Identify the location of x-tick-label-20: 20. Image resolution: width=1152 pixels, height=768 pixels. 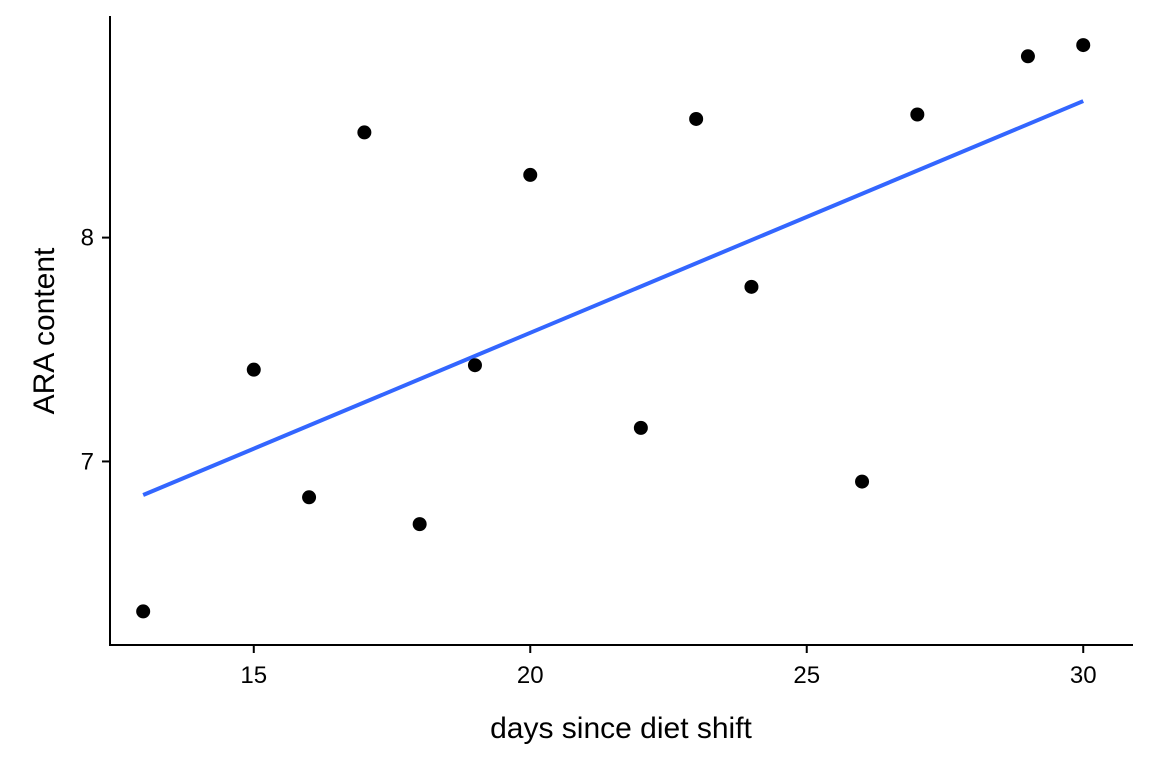
(530, 675).